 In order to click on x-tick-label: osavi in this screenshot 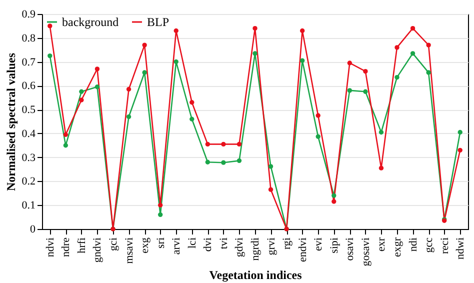, I will do `click(350, 249)`.